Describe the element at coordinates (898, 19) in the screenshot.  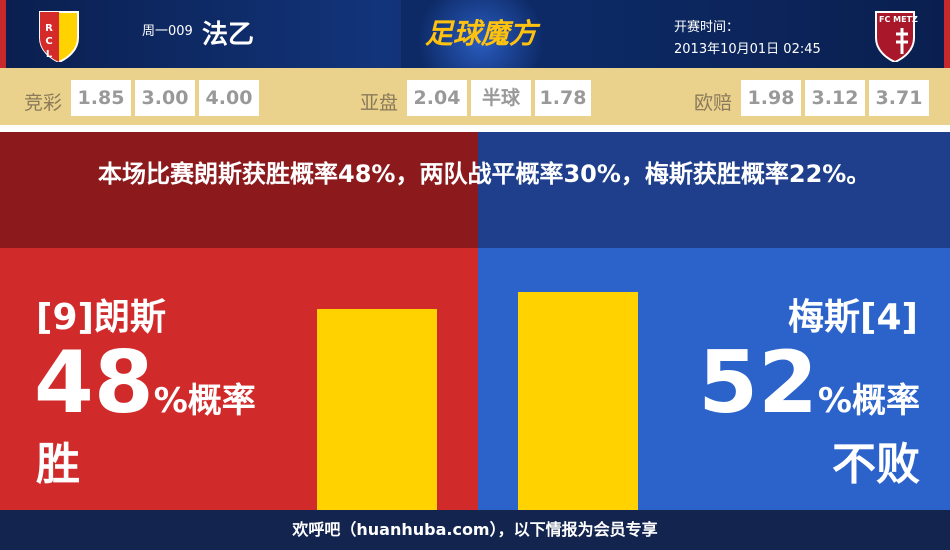
I see `svg-text: FC METZ` at that location.